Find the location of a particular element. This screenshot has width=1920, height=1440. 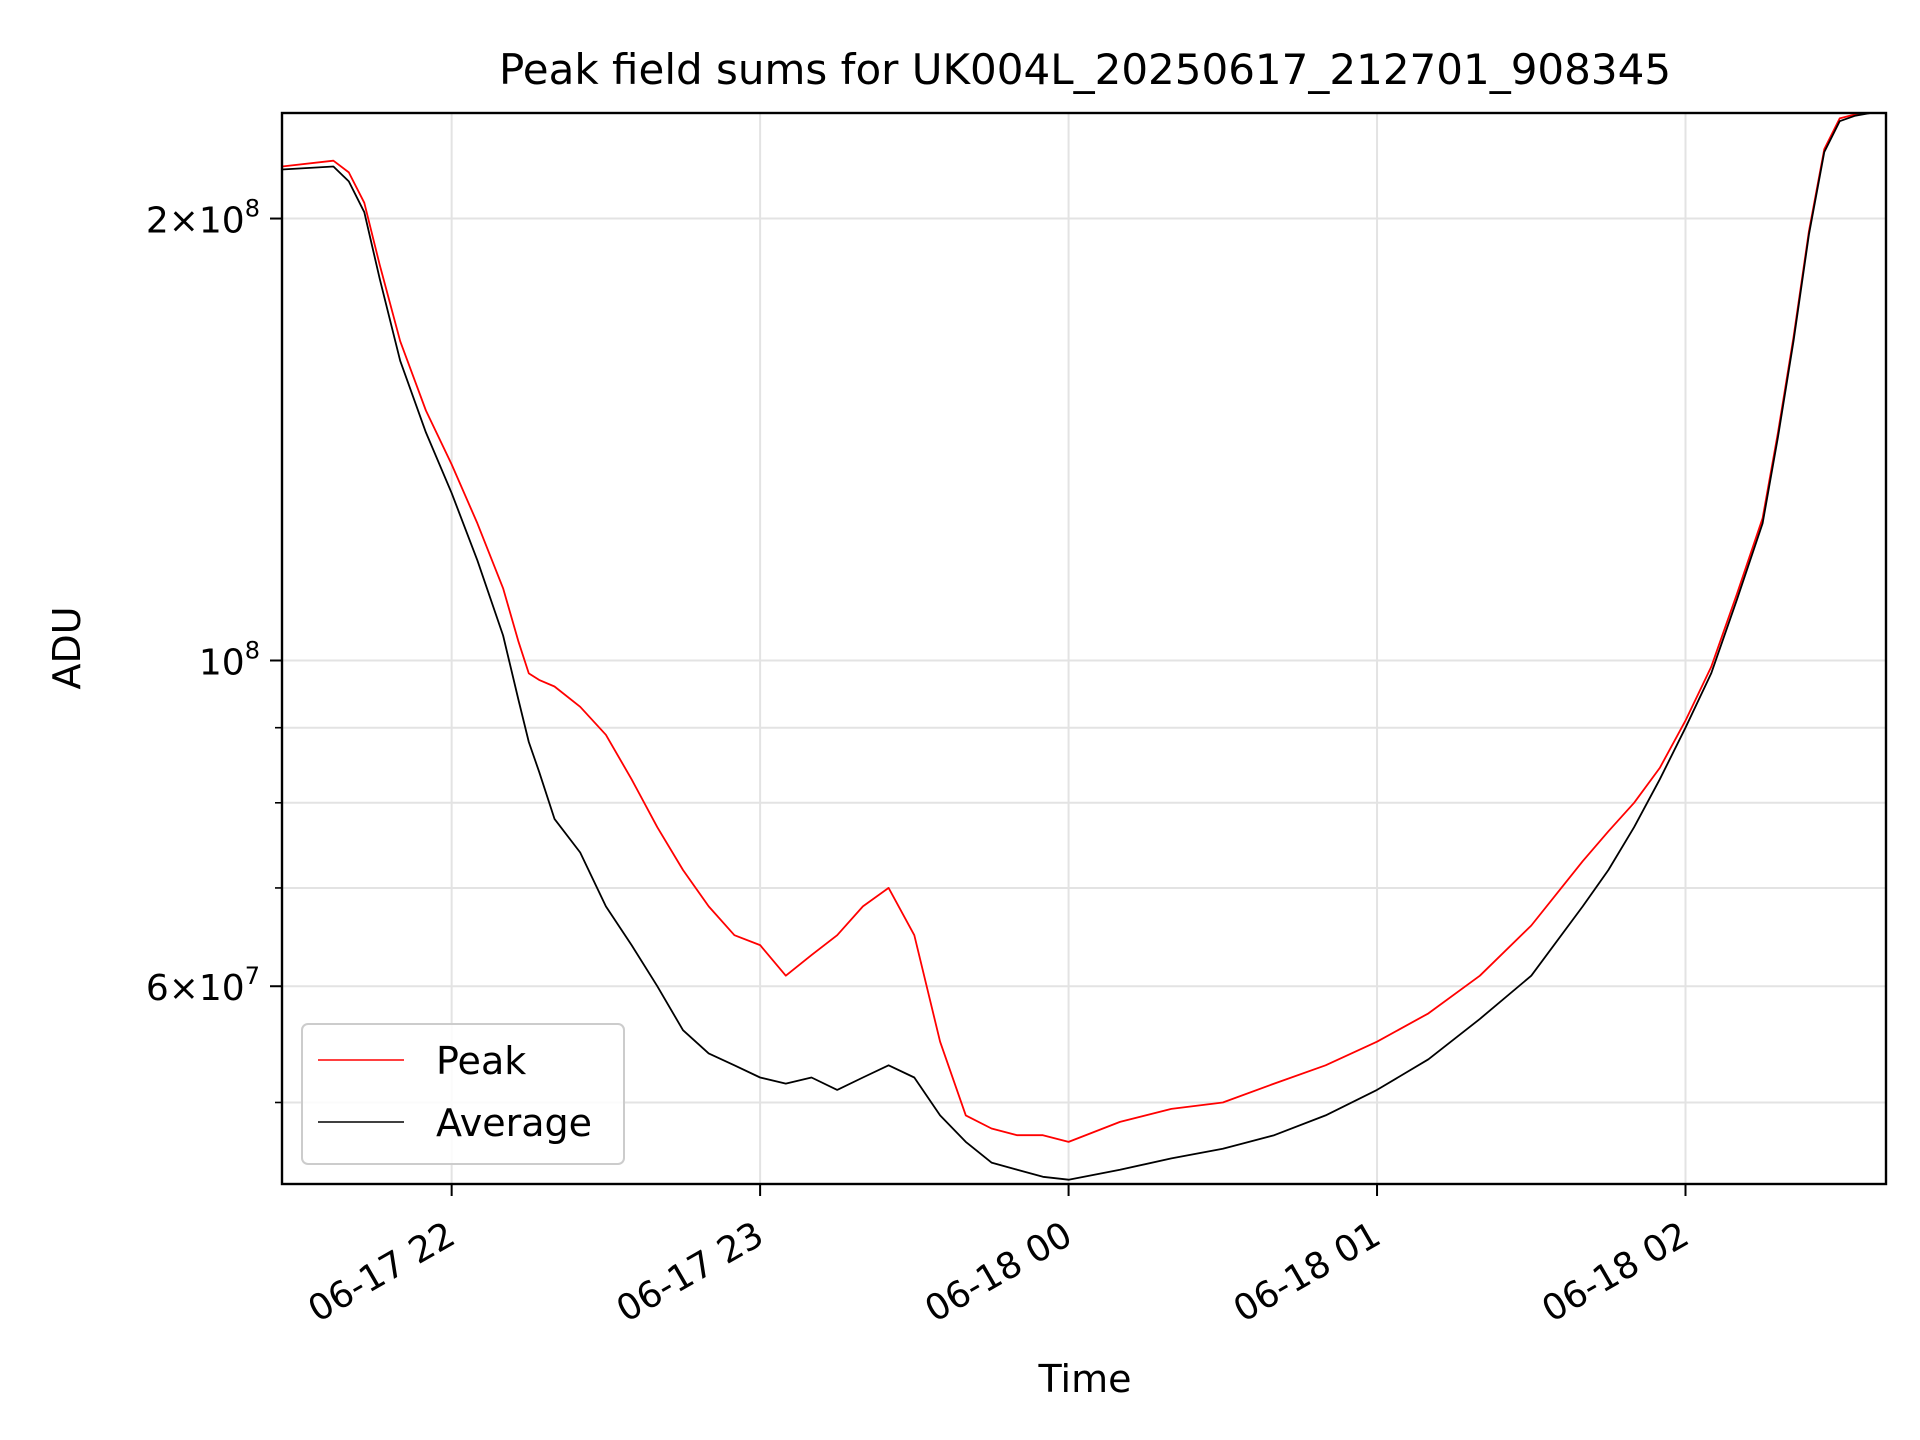

y-tick-label: 2×108 is located at coordinates (203, 218).